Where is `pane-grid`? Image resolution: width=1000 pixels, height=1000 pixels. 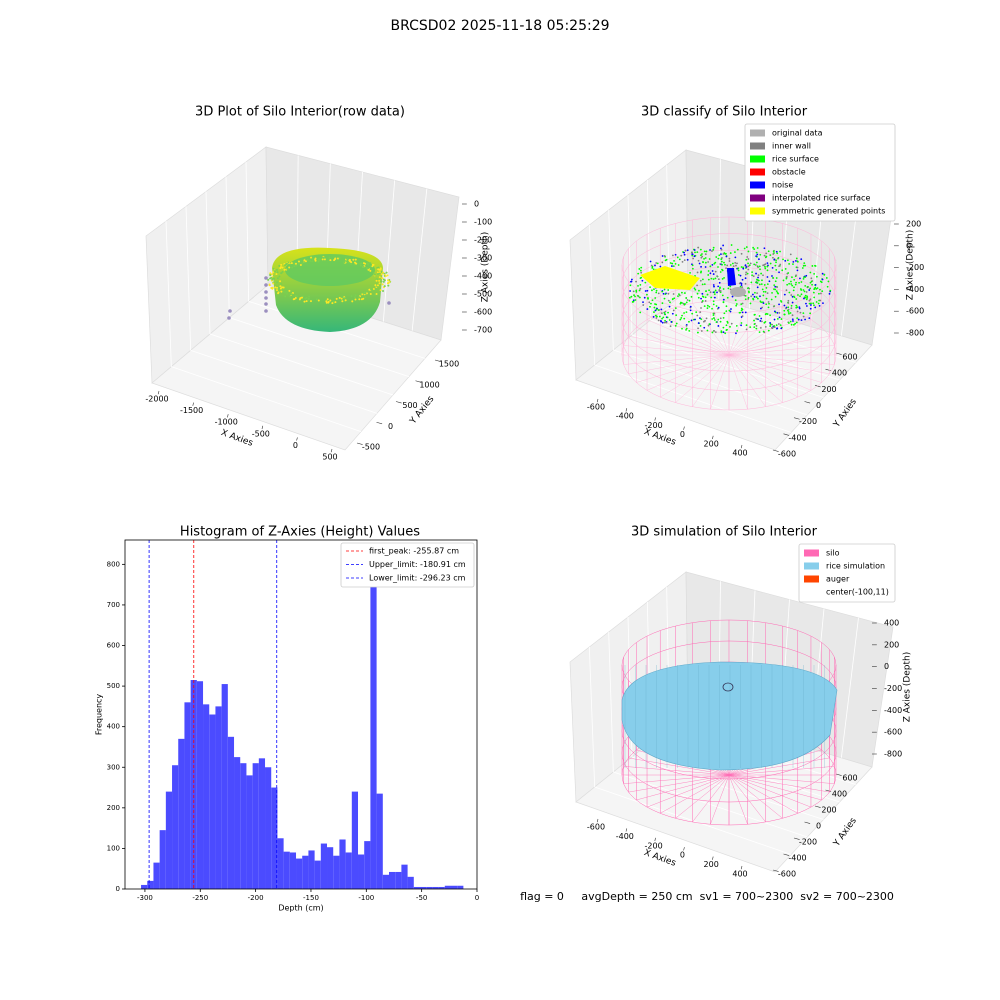
pane-grid is located at coordinates (168, 294).